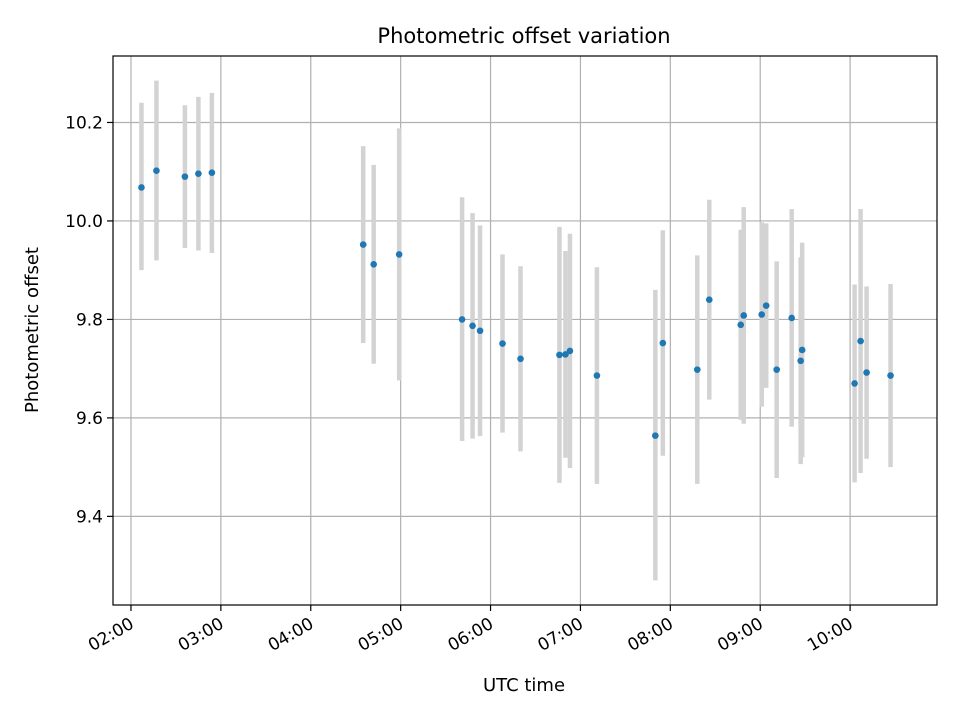  What do you see at coordinates (291, 635) in the screenshot?
I see `x-tick-label: 04:00` at bounding box center [291, 635].